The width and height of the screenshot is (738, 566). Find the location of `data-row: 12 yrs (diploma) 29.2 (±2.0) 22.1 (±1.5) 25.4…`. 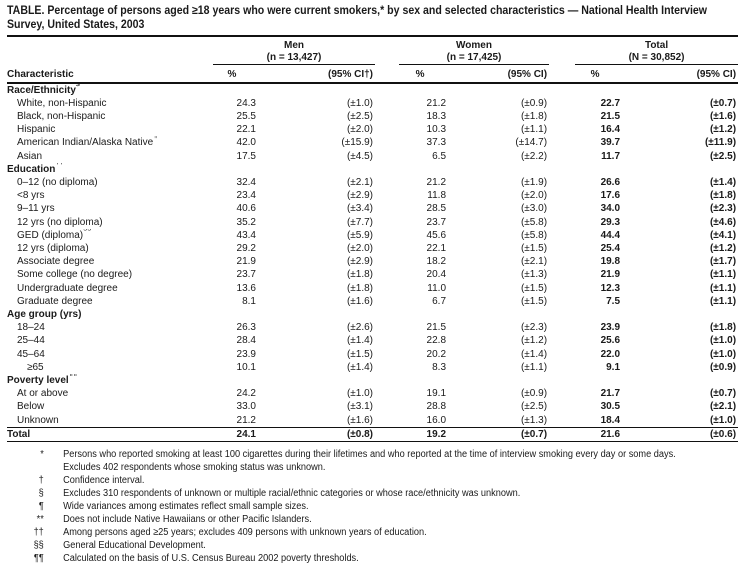

data-row: 12 yrs (diploma) 29.2 (±2.0) 22.1 (±1.5) 25.4… is located at coordinates (372, 248).